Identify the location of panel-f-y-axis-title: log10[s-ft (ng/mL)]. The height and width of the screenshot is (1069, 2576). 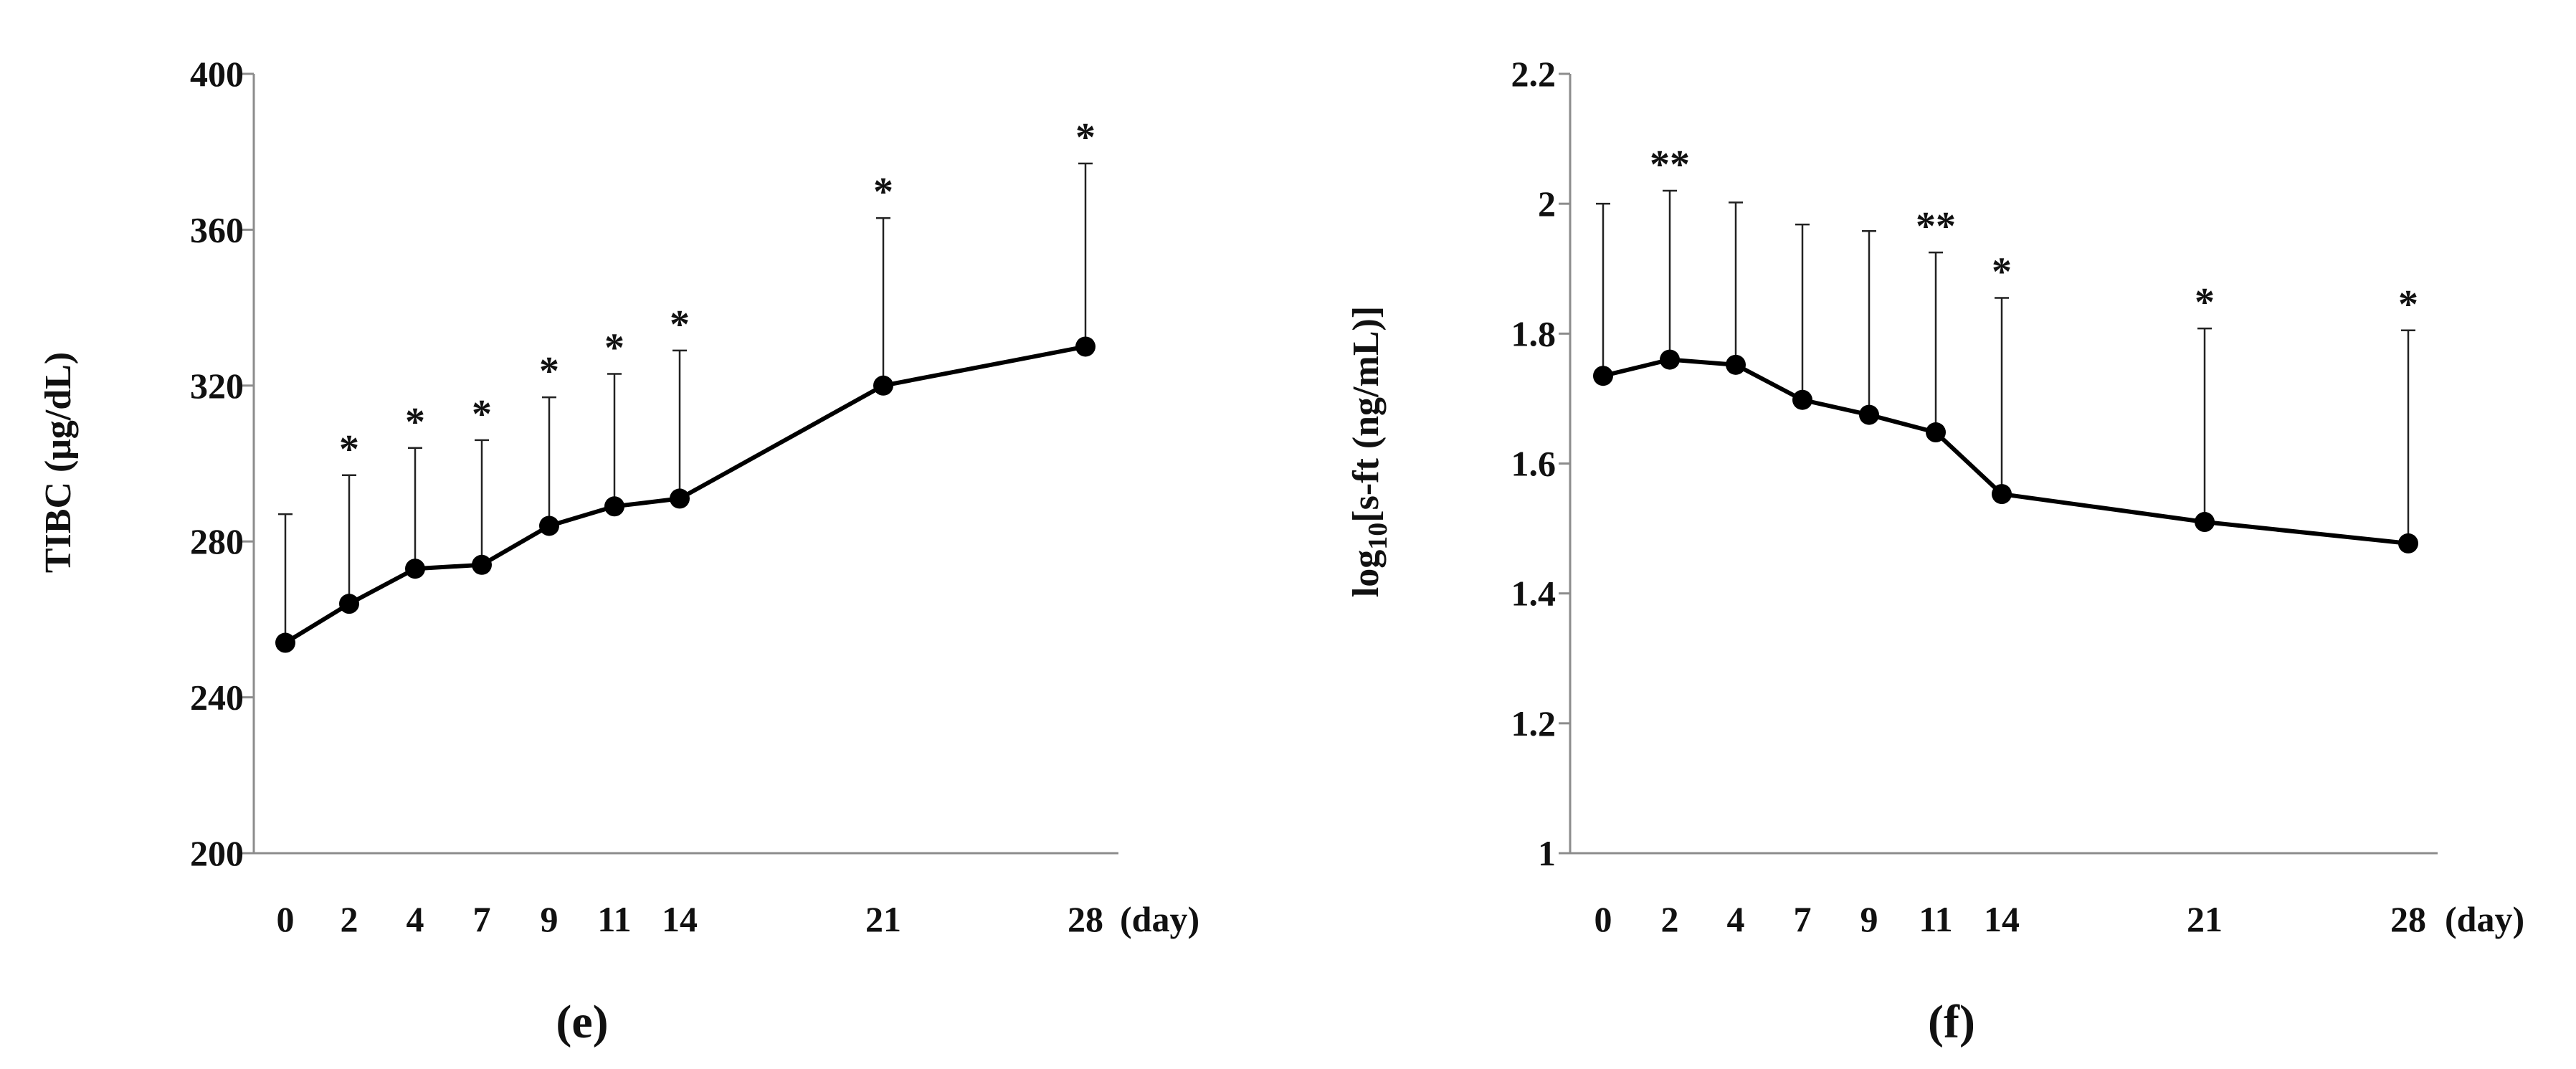
(1369, 451).